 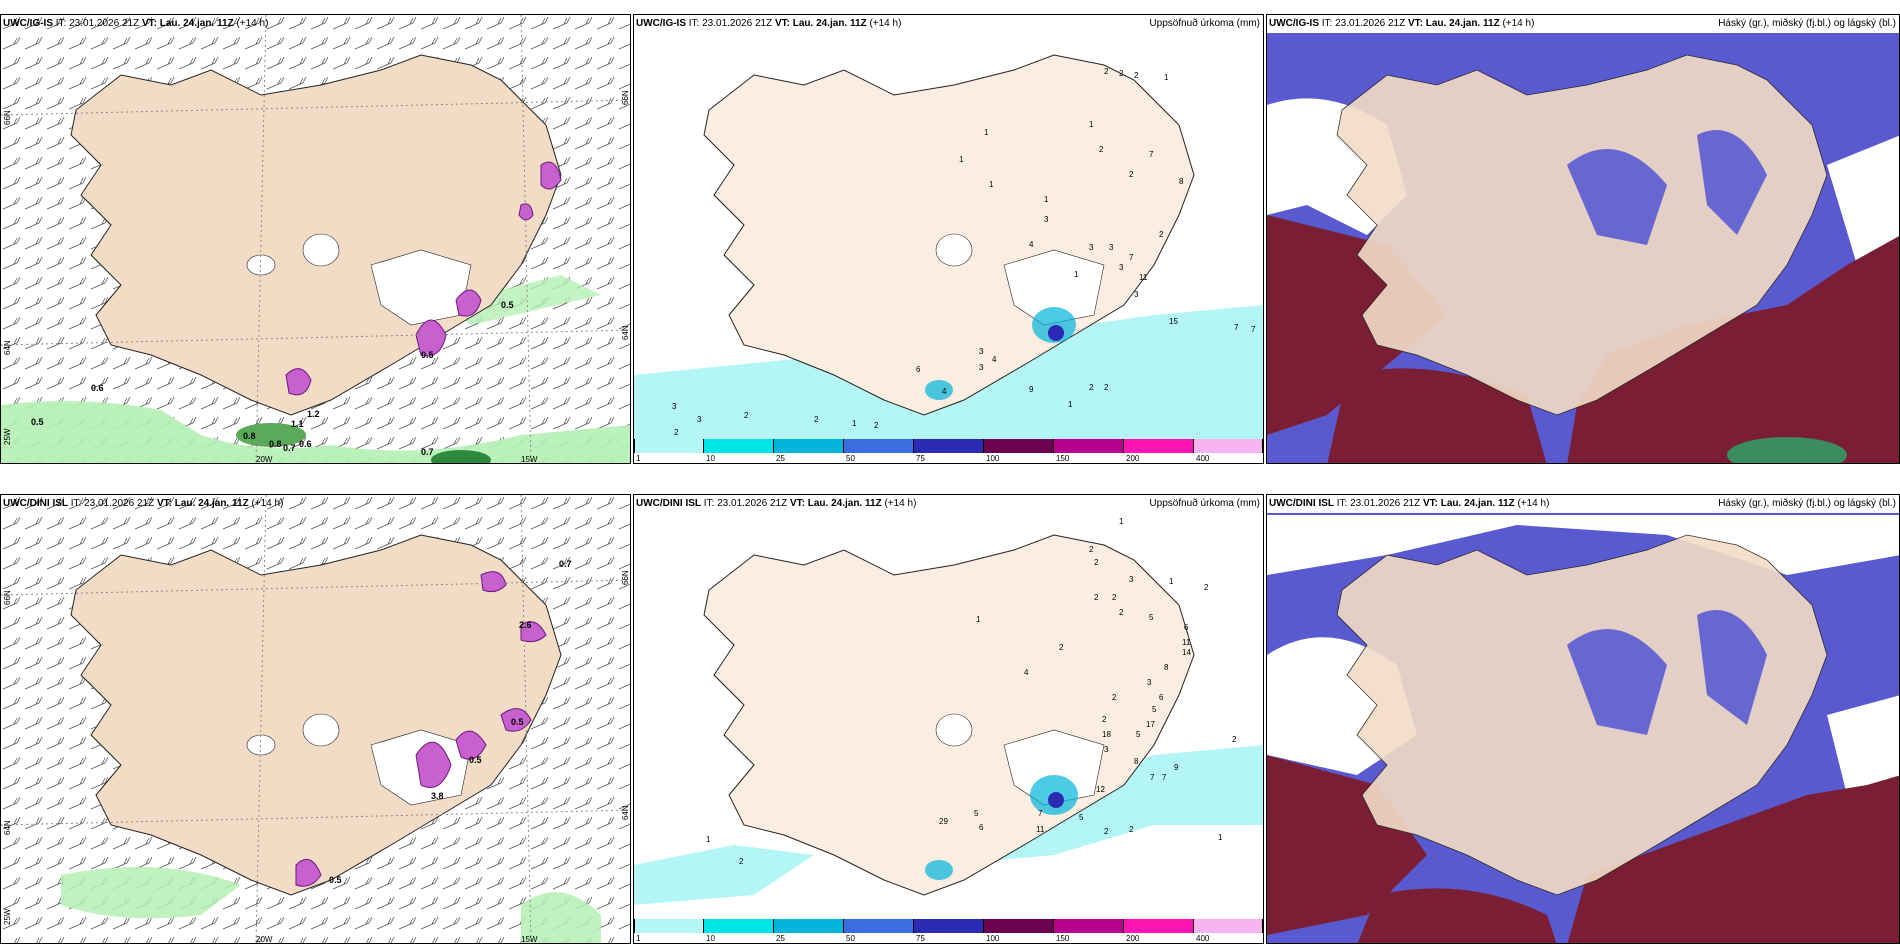 I want to click on precip-value-label: 12, so click(x=1100, y=789).